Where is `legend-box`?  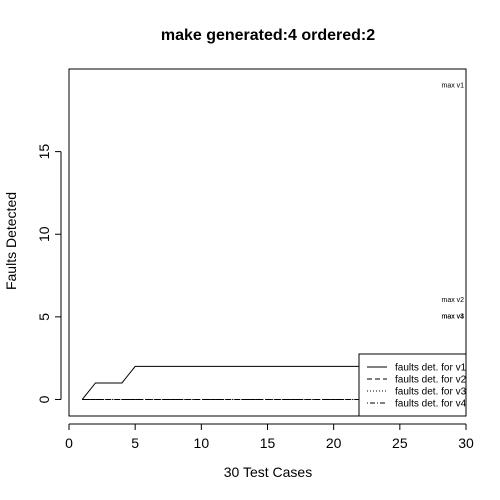 legend-box is located at coordinates (412, 385).